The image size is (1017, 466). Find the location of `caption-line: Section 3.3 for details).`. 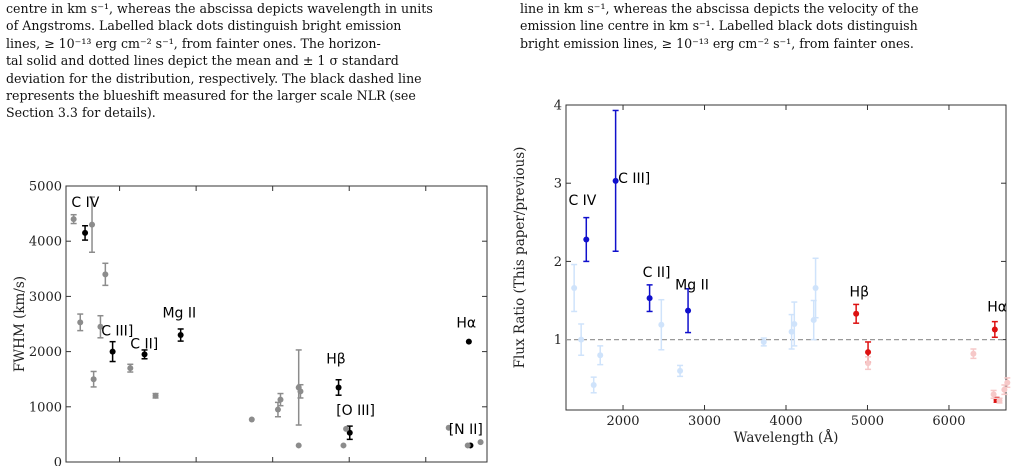

caption-line: Section 3.3 for details). is located at coordinates (81, 113).